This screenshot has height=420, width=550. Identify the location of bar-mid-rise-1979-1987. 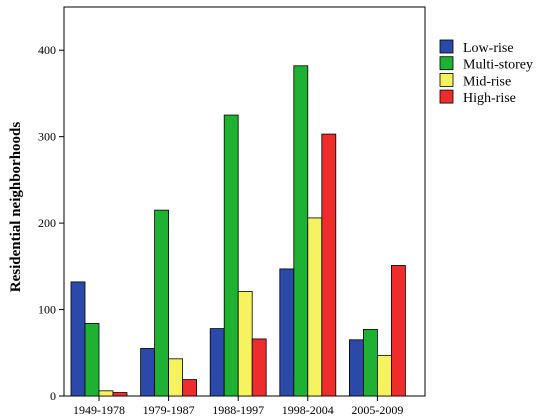
(176, 377).